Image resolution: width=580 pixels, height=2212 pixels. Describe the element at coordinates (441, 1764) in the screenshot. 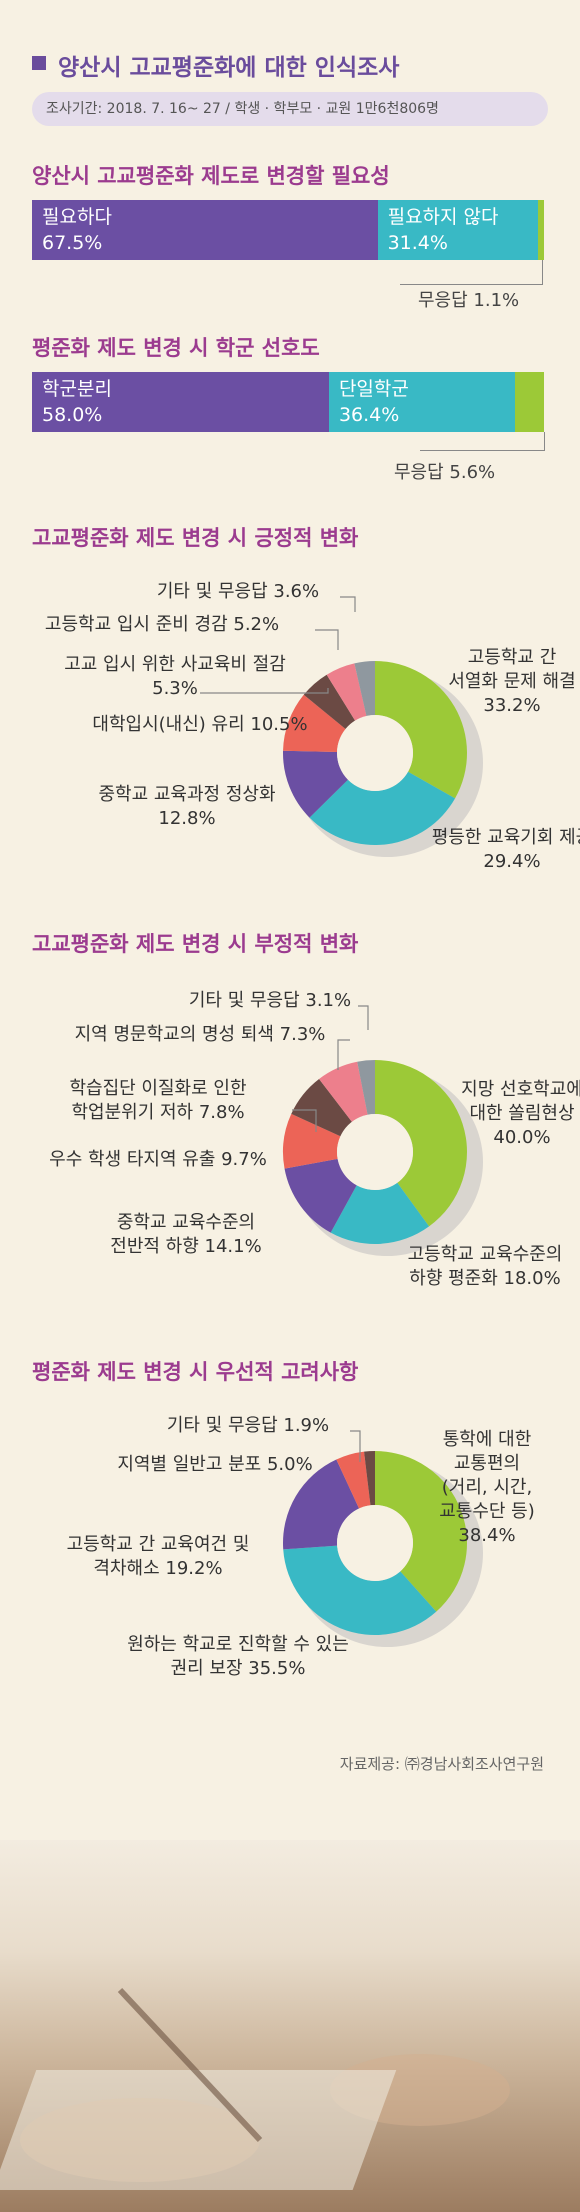

I see `data-source: 자료제공: ㈜경남사회조사연구원` at that location.